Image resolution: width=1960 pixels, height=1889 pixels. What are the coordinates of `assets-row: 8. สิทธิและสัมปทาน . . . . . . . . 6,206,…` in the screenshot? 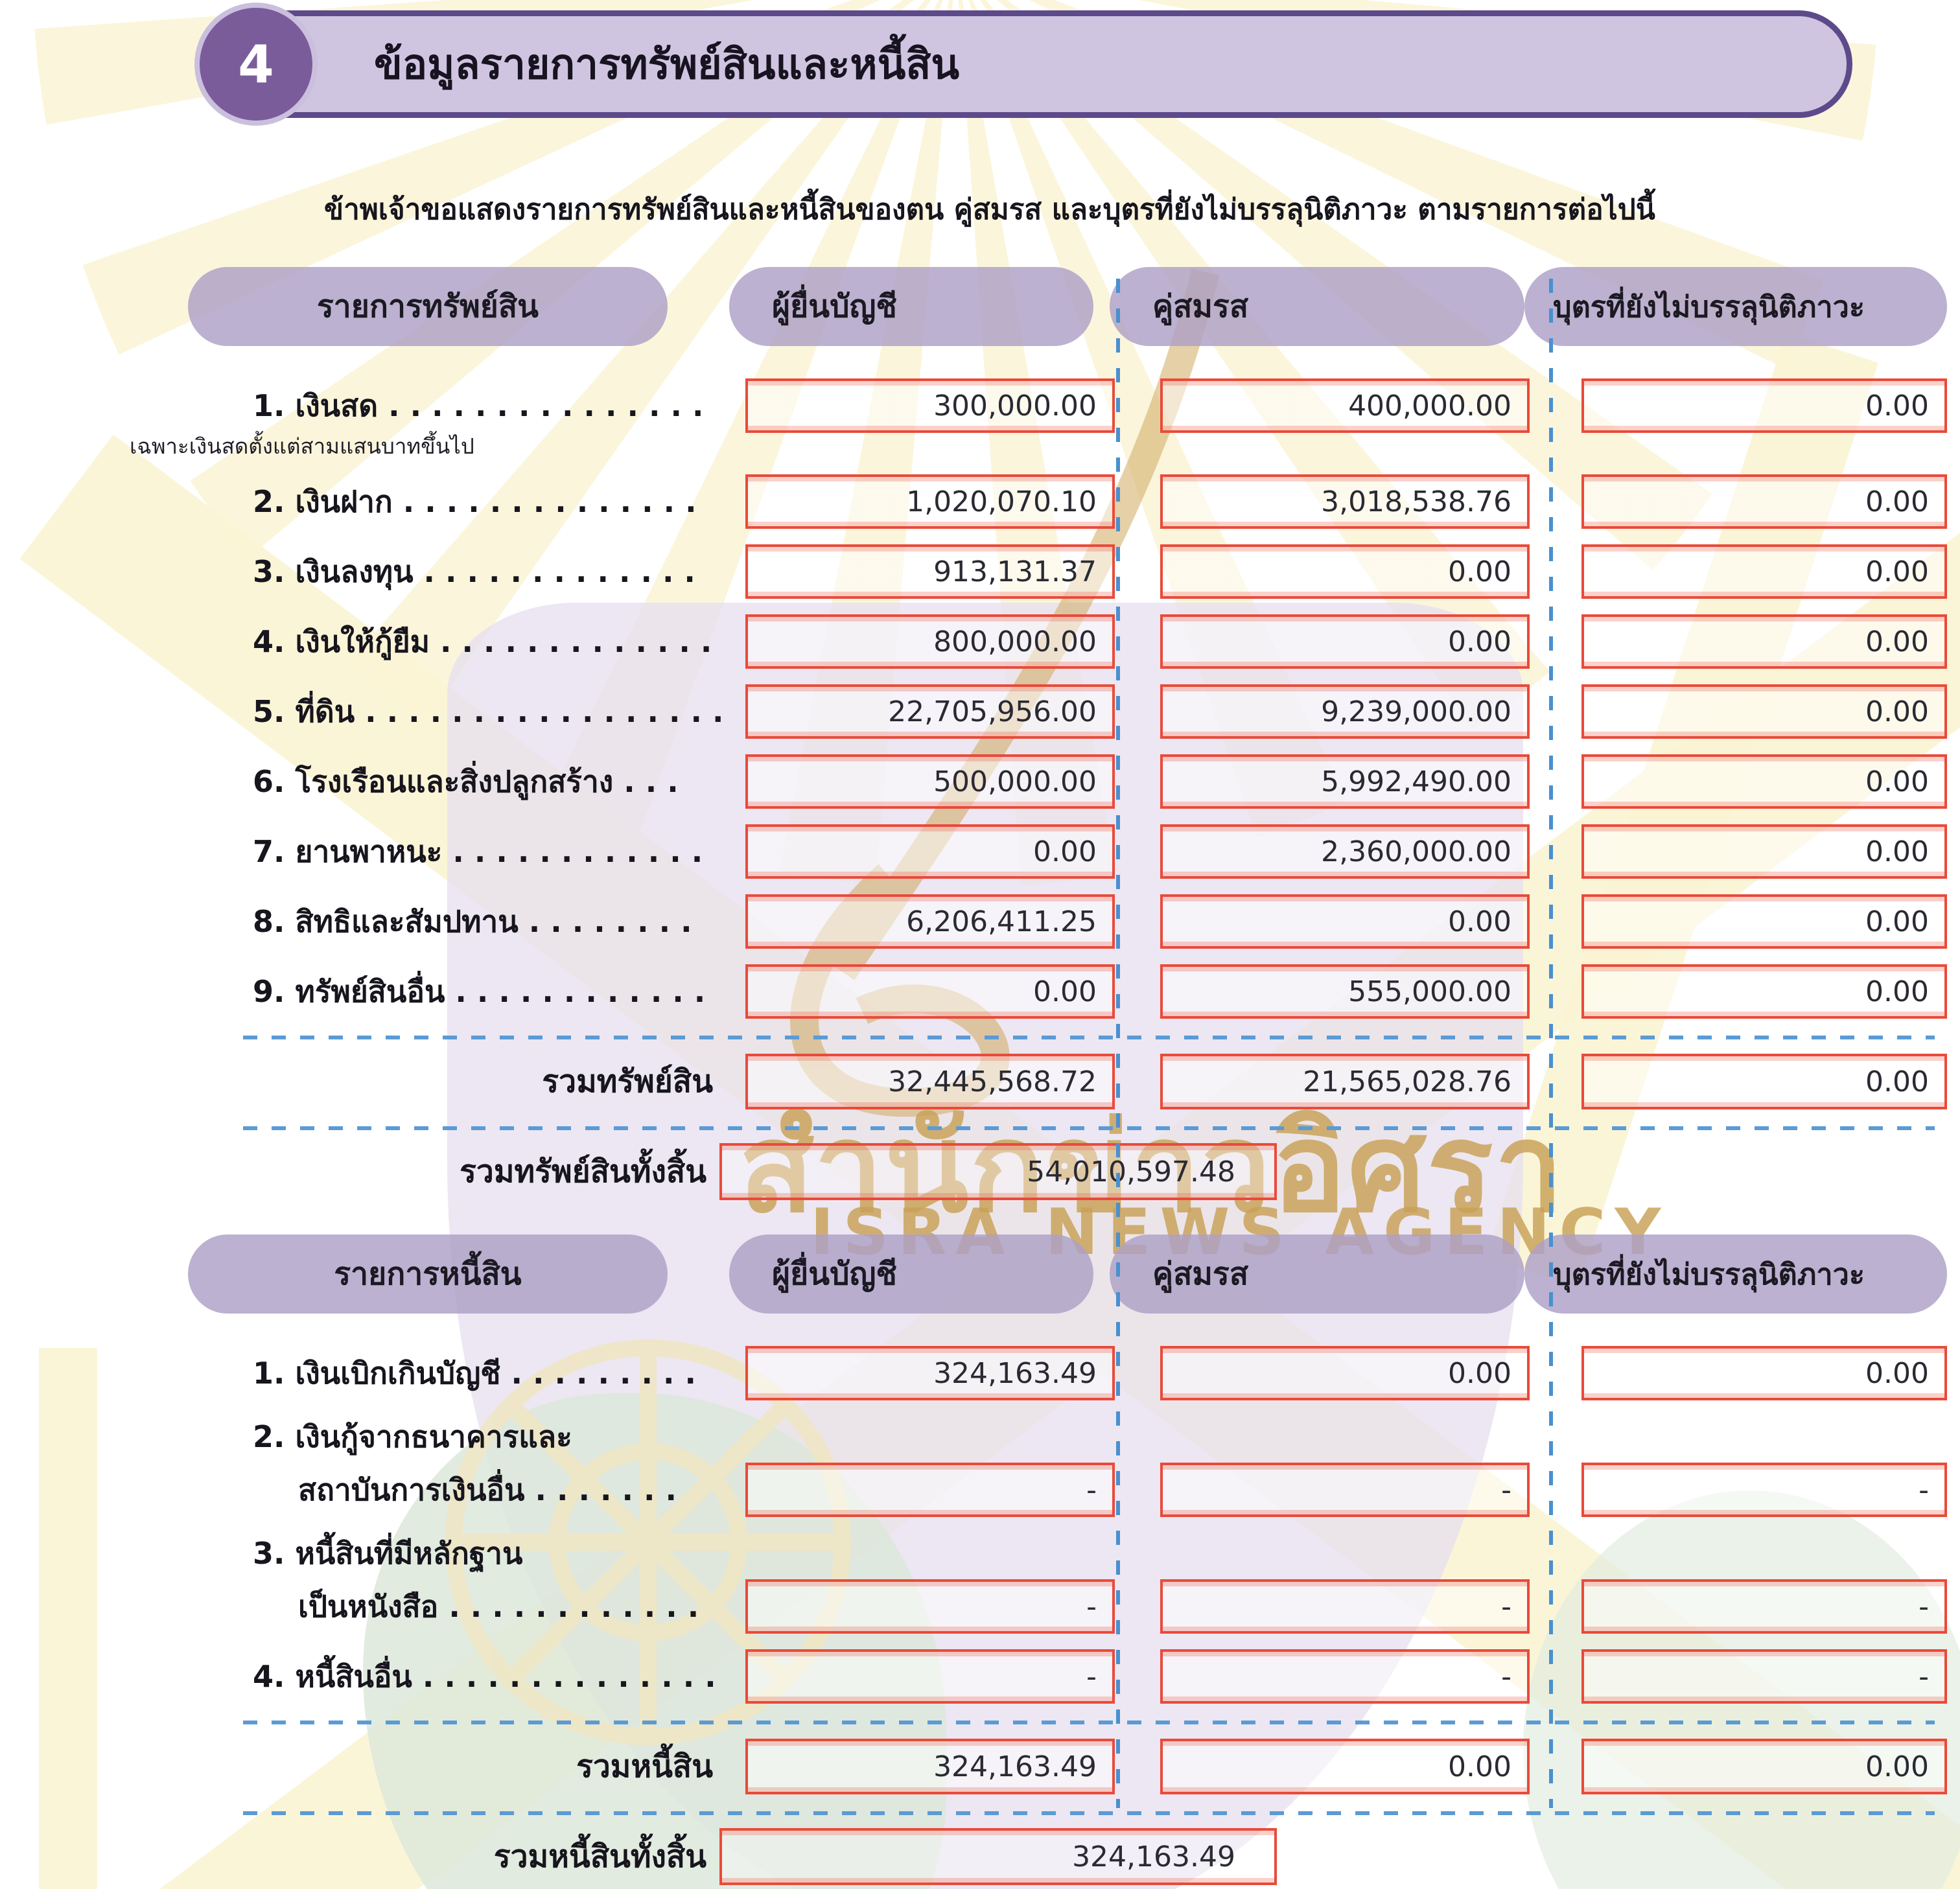 It's located at (1025, 922).